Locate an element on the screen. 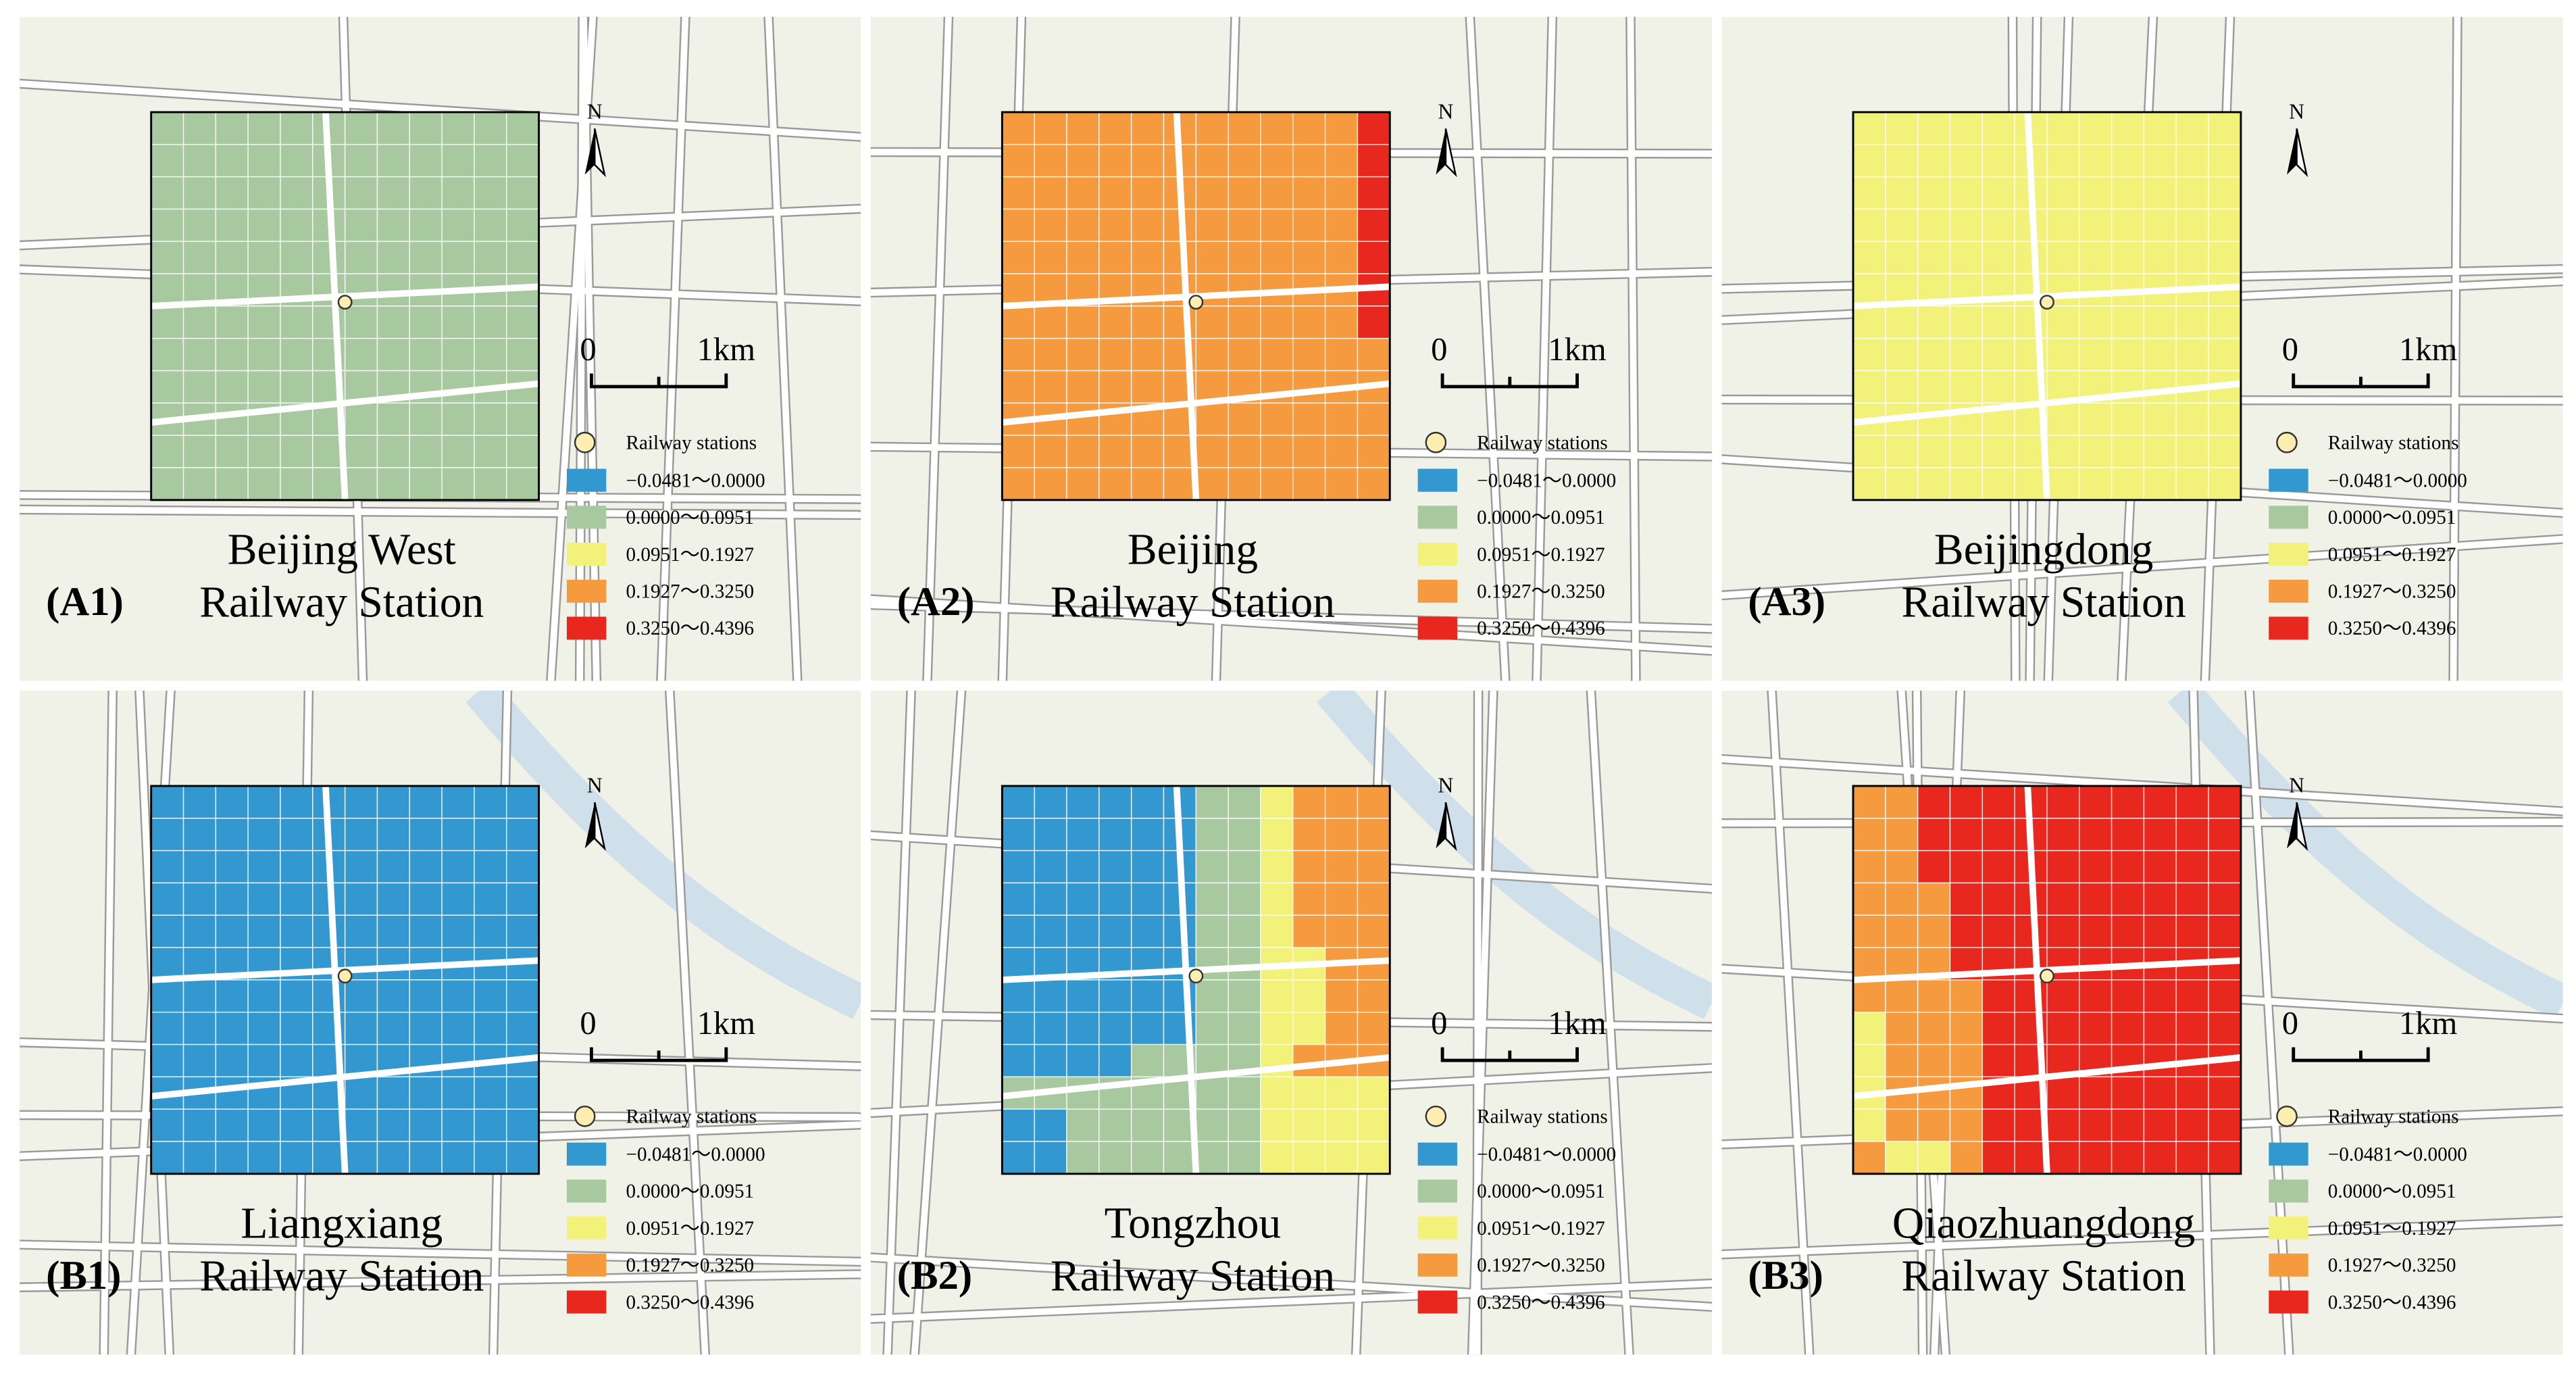  north-arrow is located at coordinates (2292, 825).